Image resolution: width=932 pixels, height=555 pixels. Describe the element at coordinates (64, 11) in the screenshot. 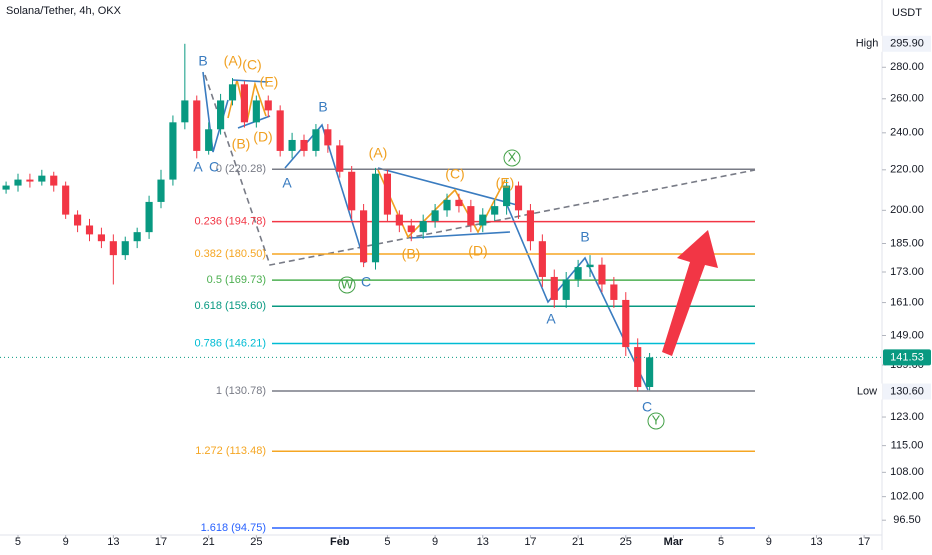

I see `chart-title: Solana/Tether, 4h, OKX` at that location.